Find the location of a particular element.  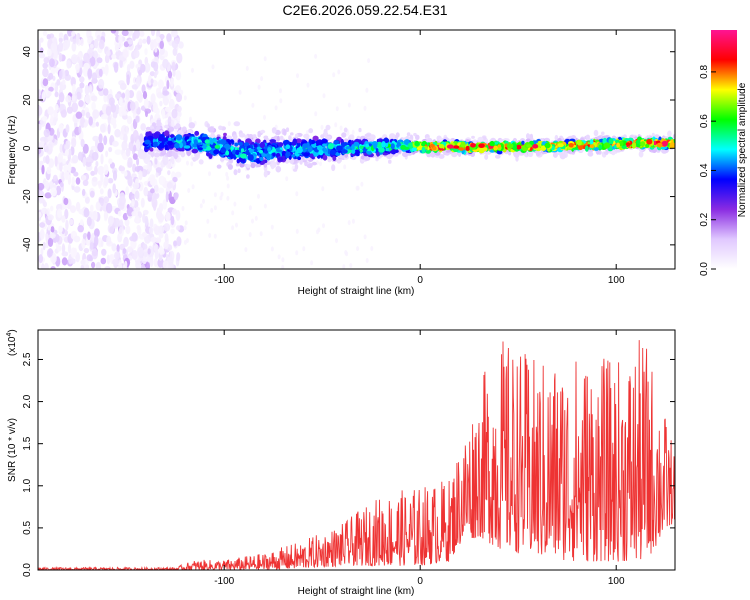

snr-x-label: Height of straight line (km) is located at coordinates (356, 591).